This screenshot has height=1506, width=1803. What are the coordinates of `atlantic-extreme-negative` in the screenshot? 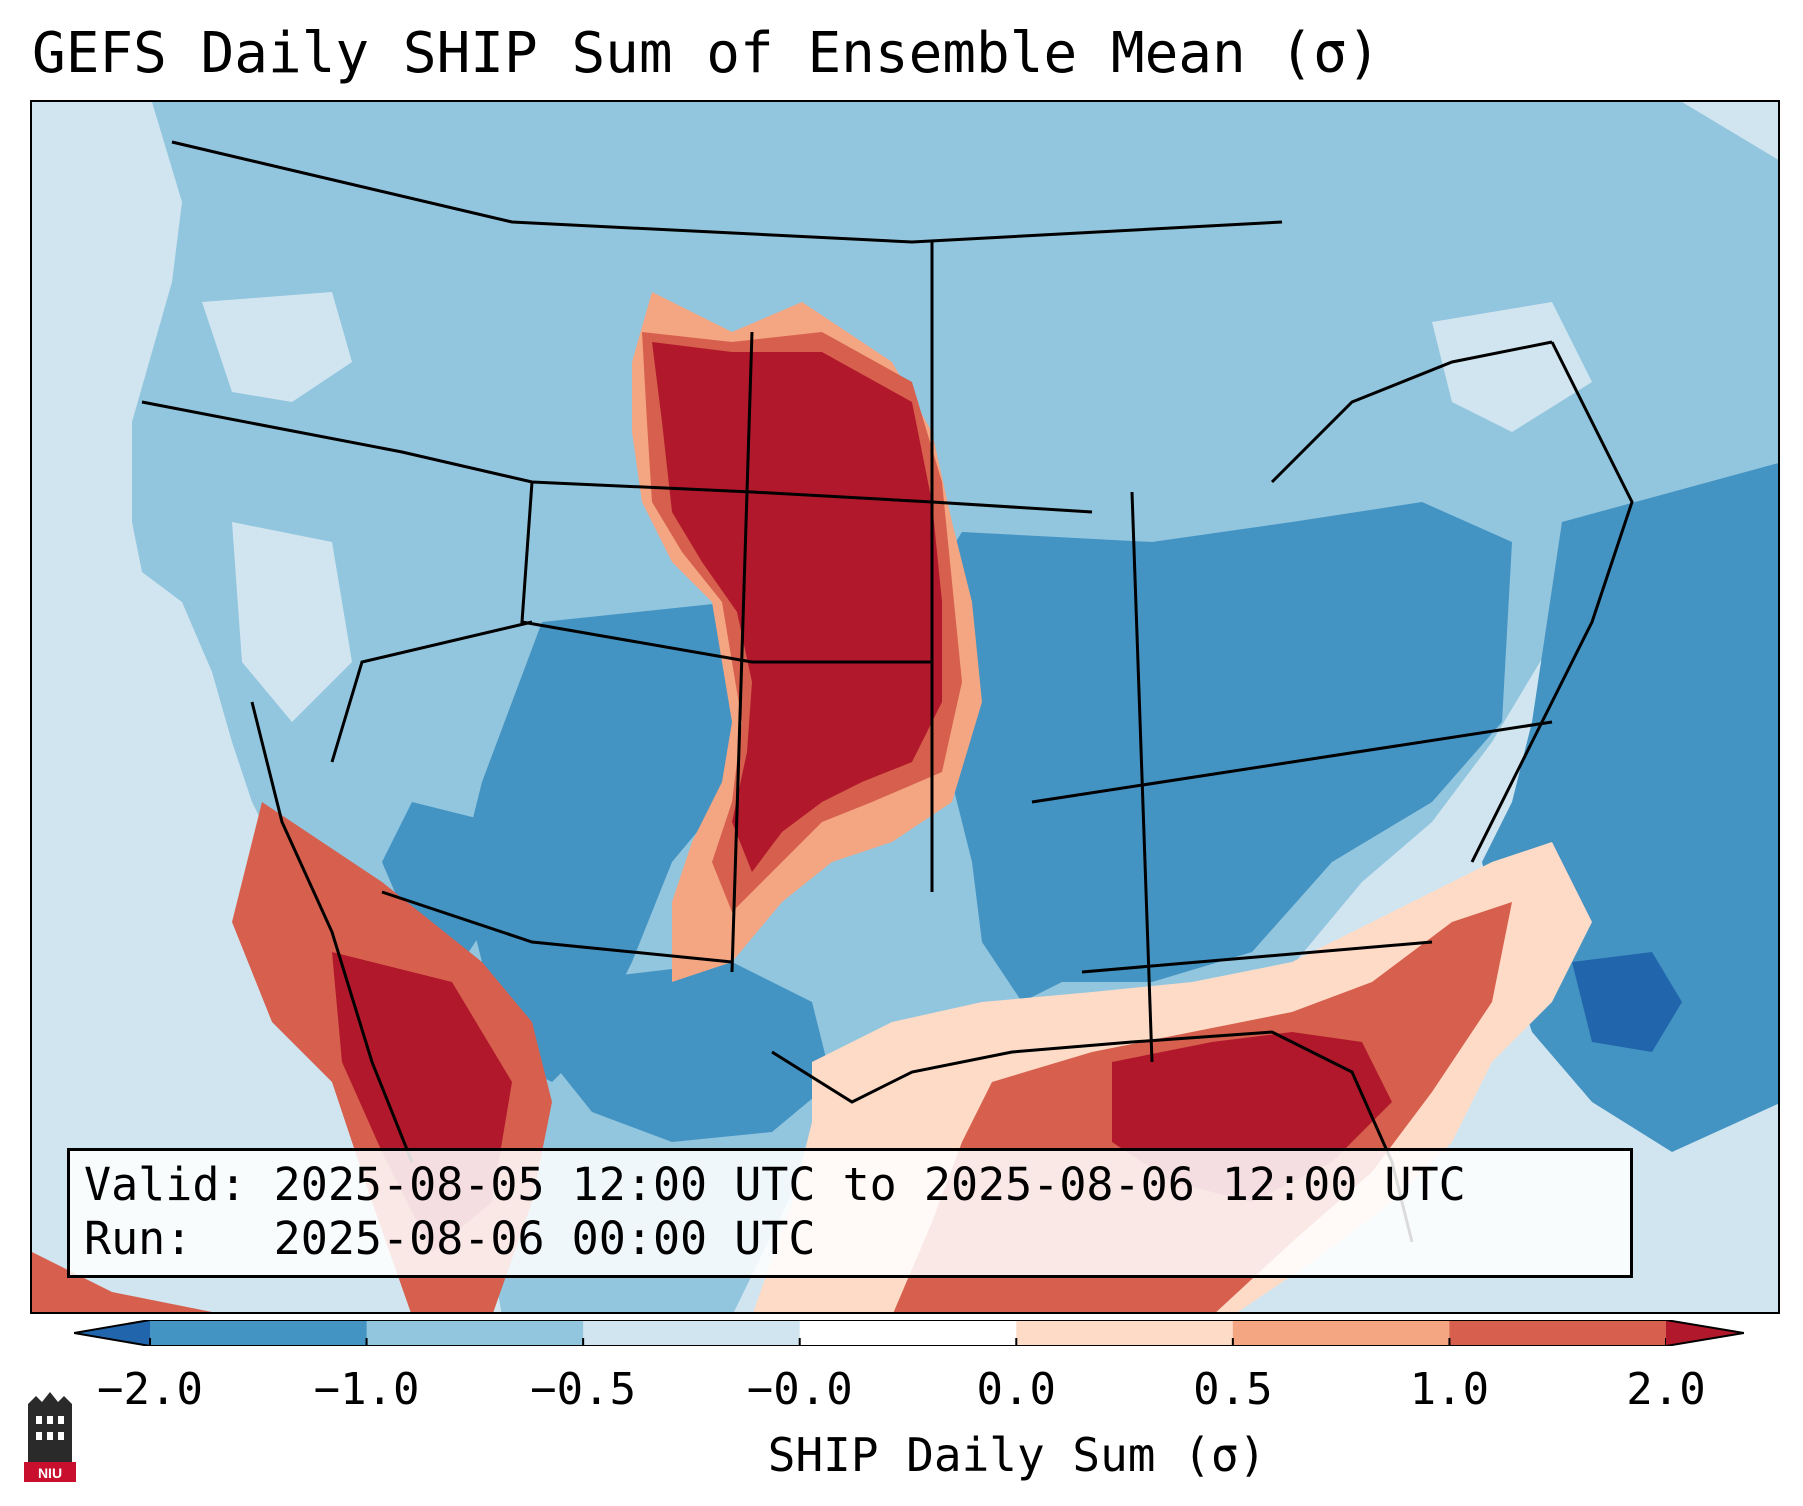 It's located at (1627, 1002).